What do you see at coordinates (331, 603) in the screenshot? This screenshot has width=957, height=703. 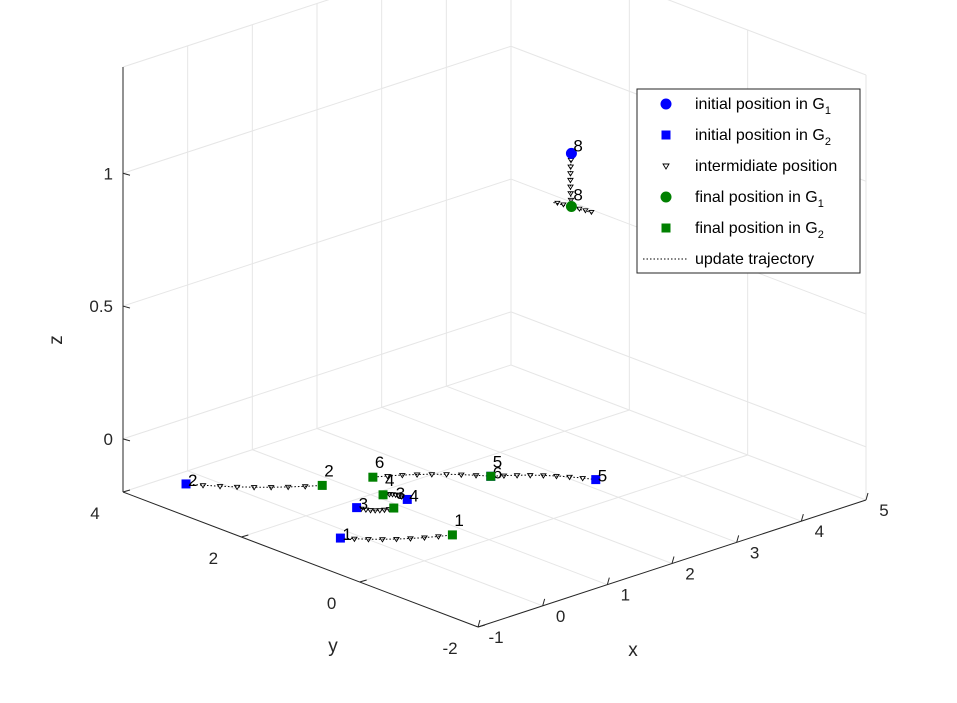 I see `y-tick-label: 0` at bounding box center [331, 603].